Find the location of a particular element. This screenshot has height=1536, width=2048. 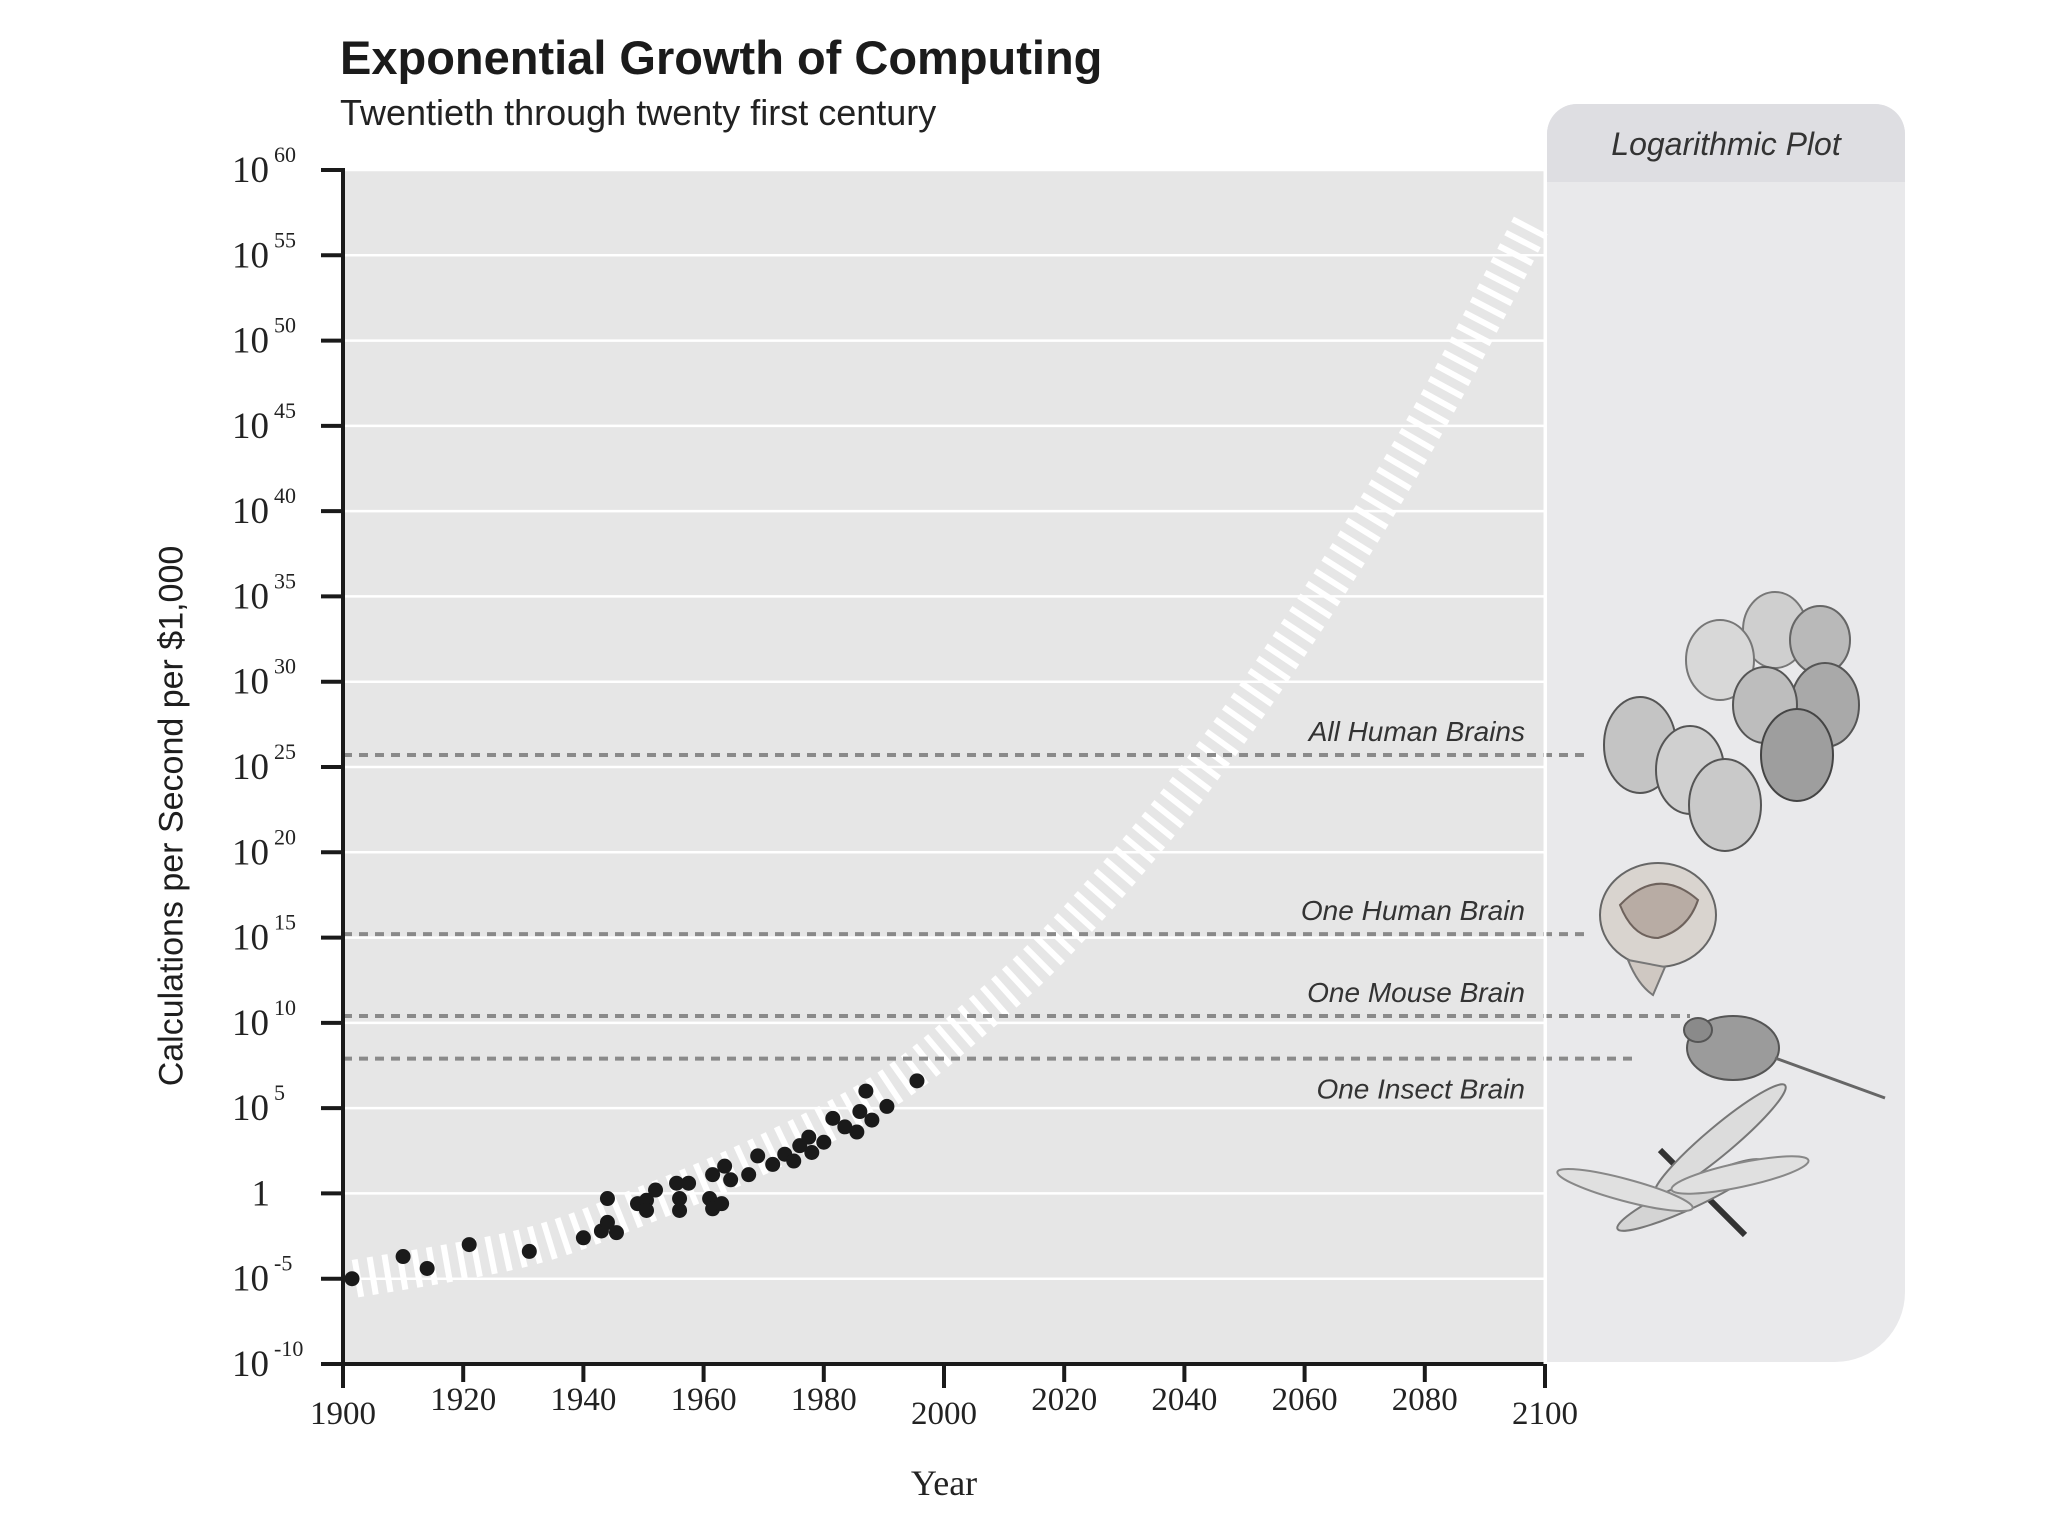

chart-subtitle: Twentieth through twenty first century is located at coordinates (638, 112).